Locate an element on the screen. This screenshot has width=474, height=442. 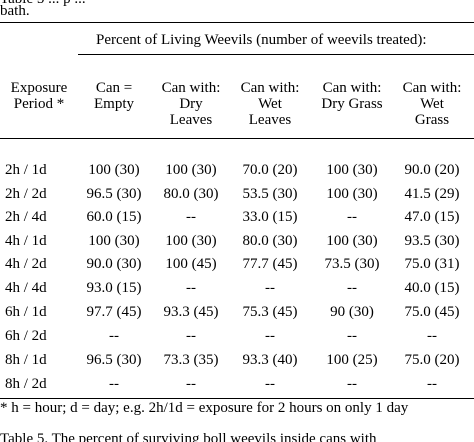
bath-text: bath. is located at coordinates (15, 11).